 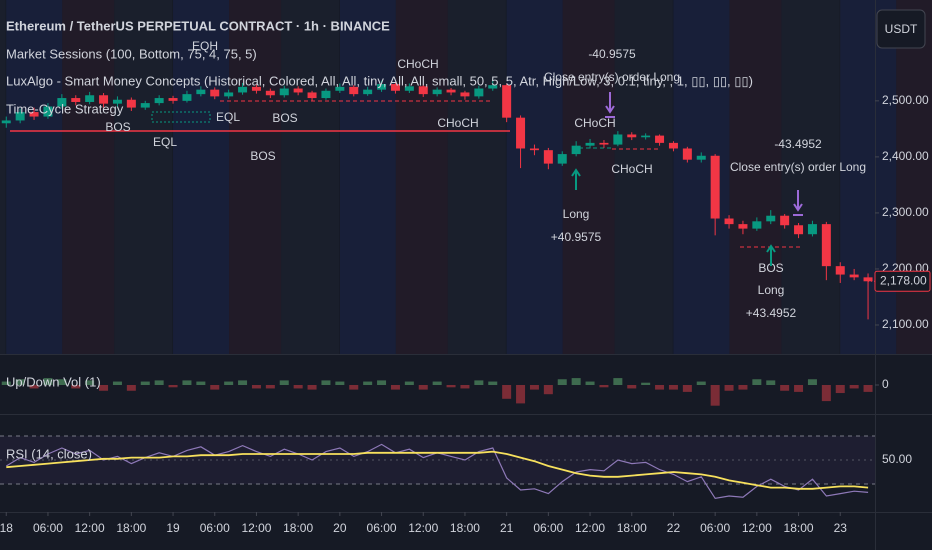 I want to click on currency-button-label: USDT, so click(x=901, y=29).